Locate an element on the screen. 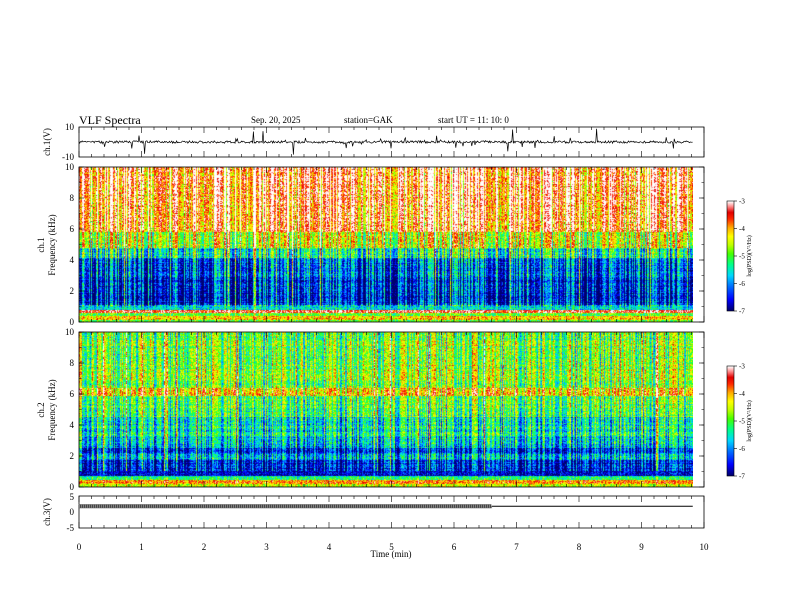 The width and height of the screenshot is (792, 612). colorbar-tick-label: -3 is located at coordinates (742, 202).